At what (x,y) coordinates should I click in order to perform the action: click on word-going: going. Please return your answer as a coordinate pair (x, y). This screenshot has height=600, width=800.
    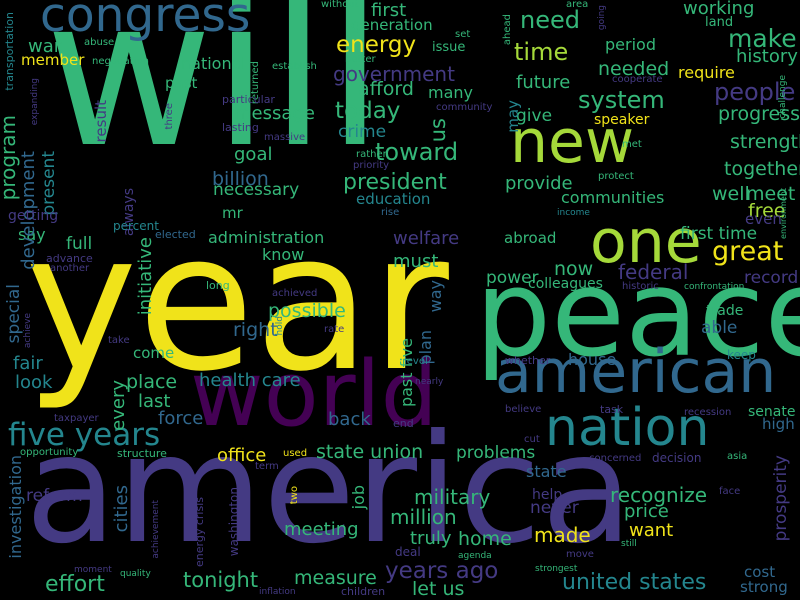
    Looking at the image, I should click on (602, 18).